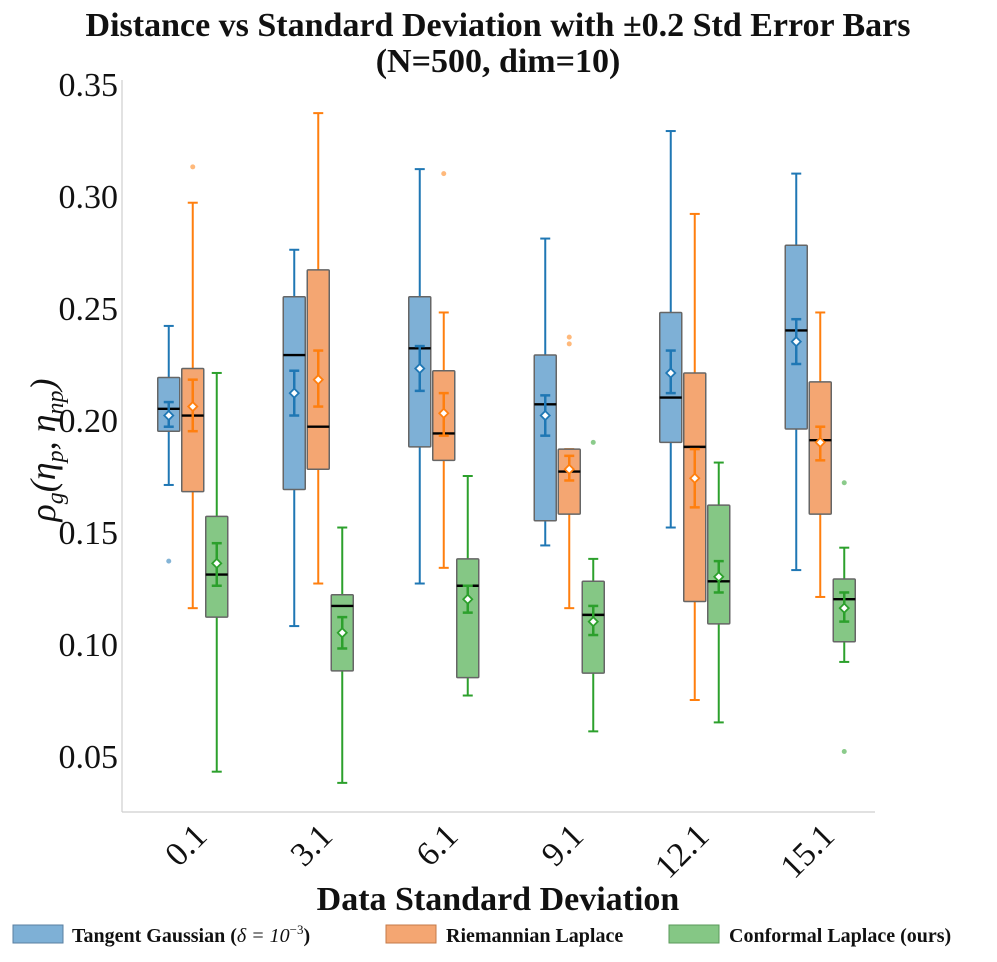 This screenshot has height=962, width=997. Describe the element at coordinates (191, 934) in the screenshot. I see `legend-label-tangent-gaussian: Tangent Gaussian (δ = 10−3)` at that location.